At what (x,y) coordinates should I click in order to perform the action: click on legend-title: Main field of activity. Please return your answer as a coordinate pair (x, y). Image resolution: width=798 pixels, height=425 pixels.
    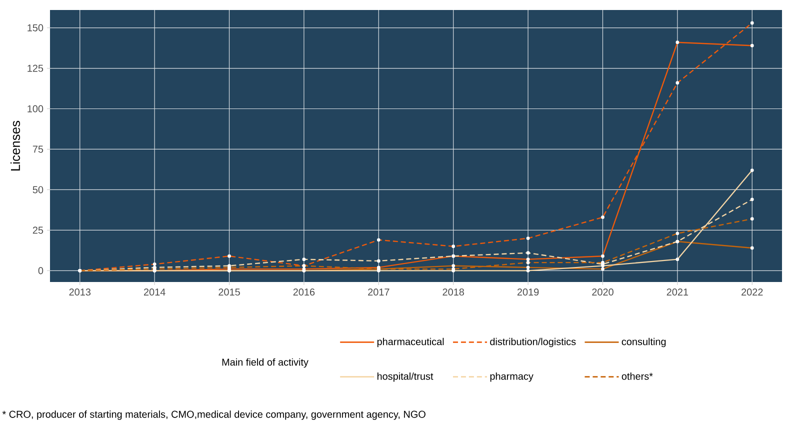
    Looking at the image, I should click on (265, 363).